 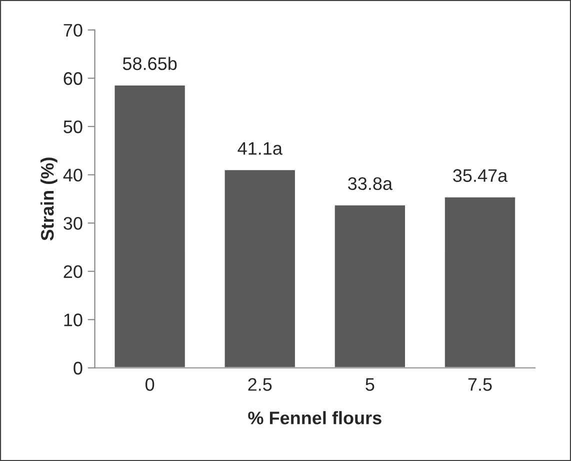 What do you see at coordinates (78, 368) in the screenshot?
I see `y-tick-label: 0` at bounding box center [78, 368].